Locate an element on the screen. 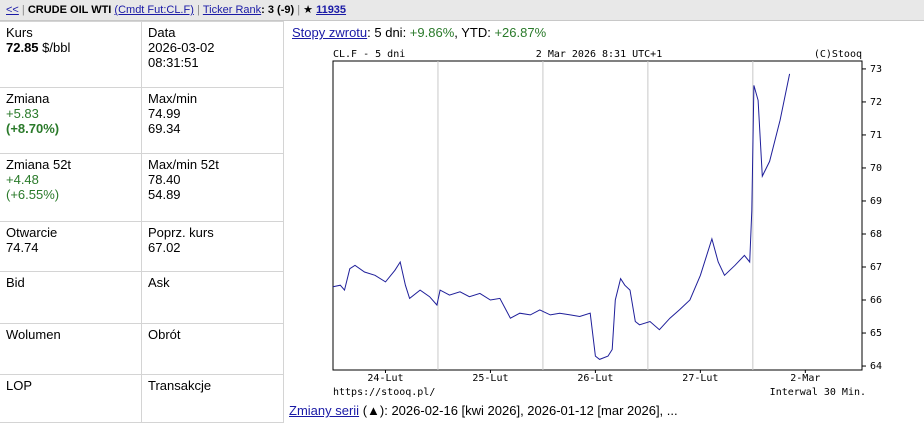 The height and width of the screenshot is (423, 924). returns-part: +26.87% is located at coordinates (520, 32).